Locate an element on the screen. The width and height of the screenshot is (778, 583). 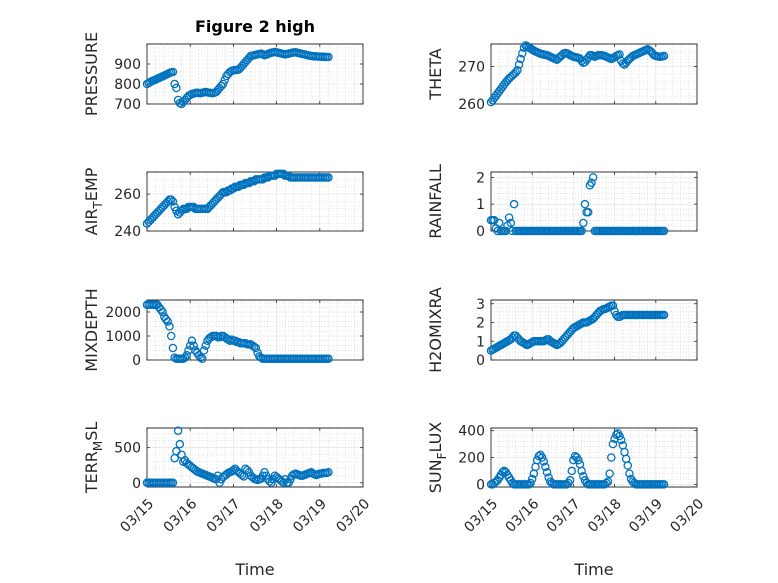
y-axis-label: H2OMIXRA is located at coordinates (435, 330).